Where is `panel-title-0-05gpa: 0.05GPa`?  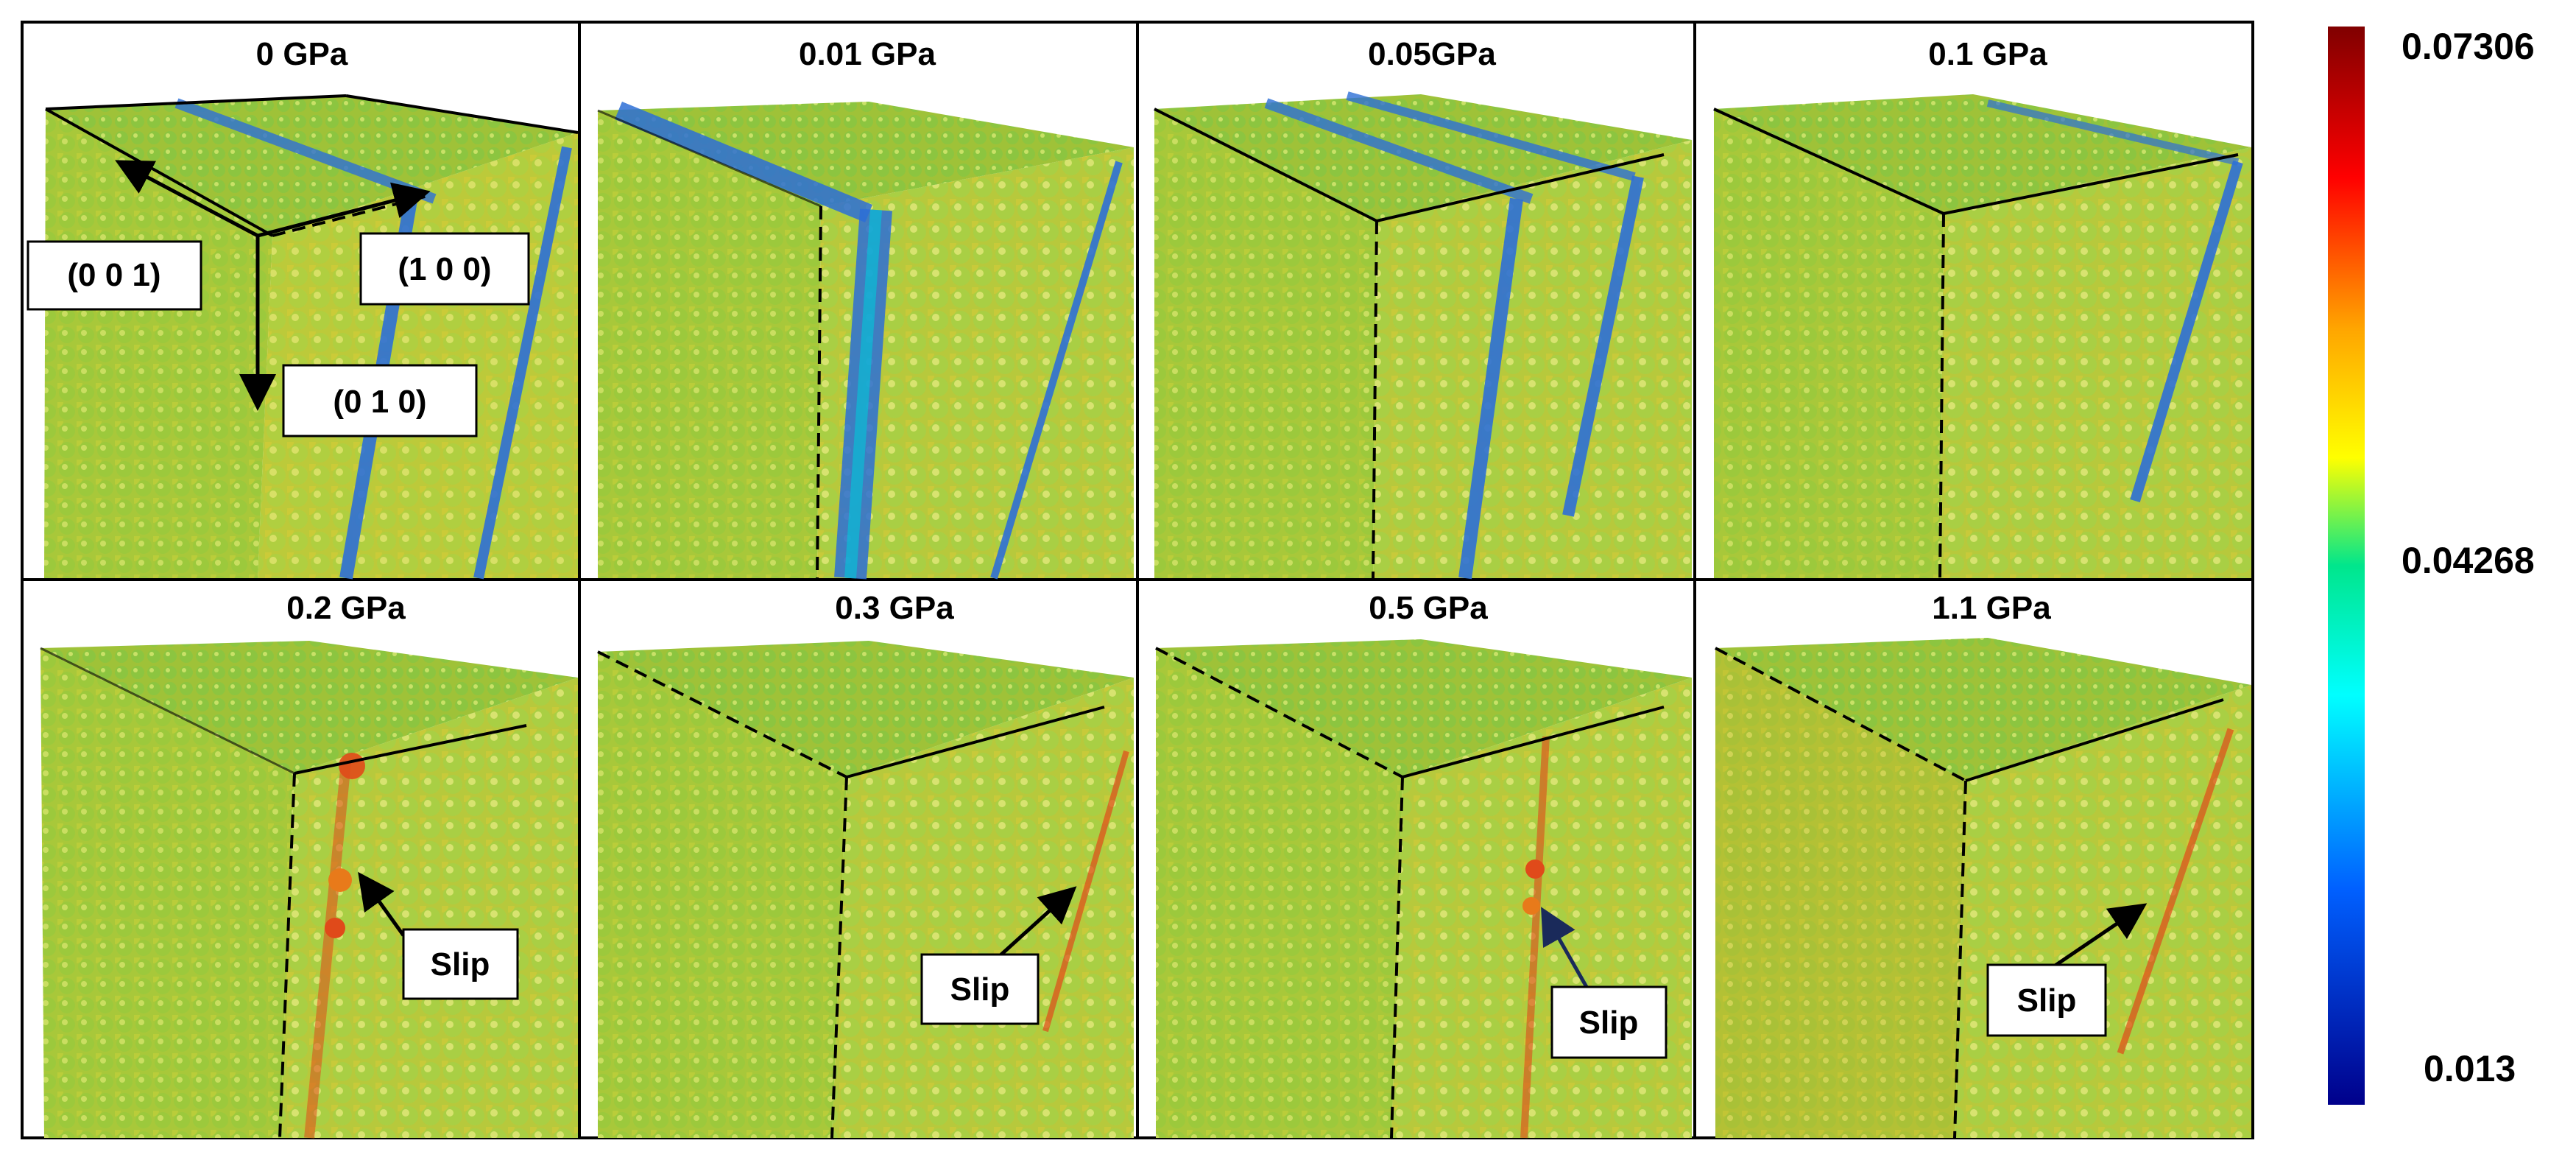
panel-title-0-05gpa: 0.05GPa is located at coordinates (1432, 54).